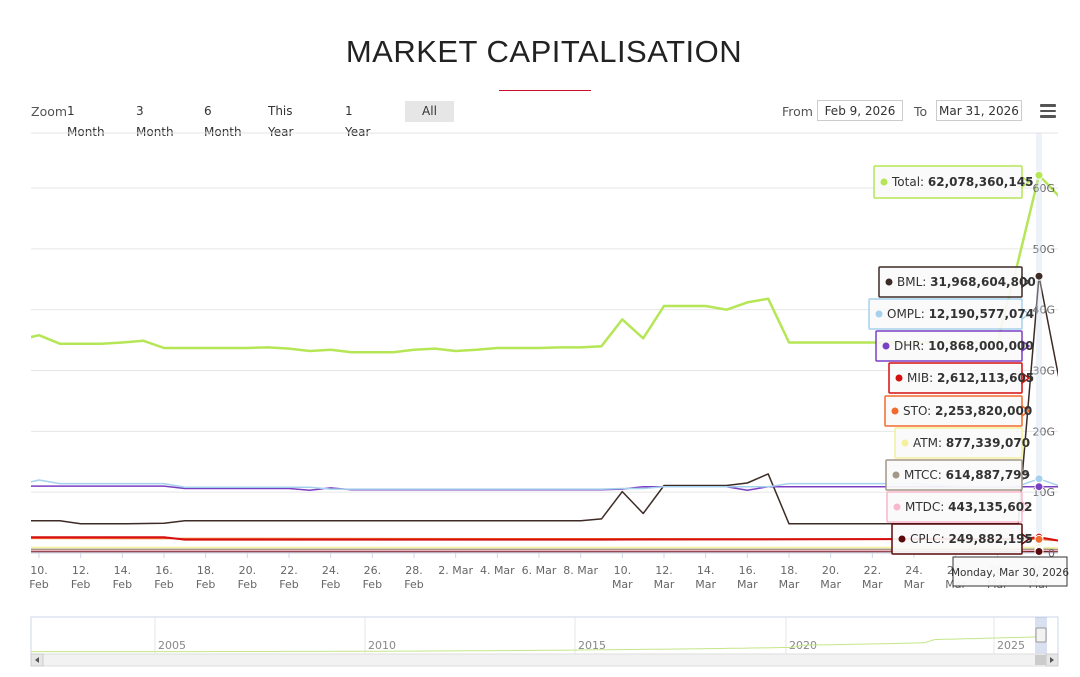 Image resolution: width=1080 pixels, height=677 pixels. I want to click on y-tick-label: 60G, so click(1043, 188).